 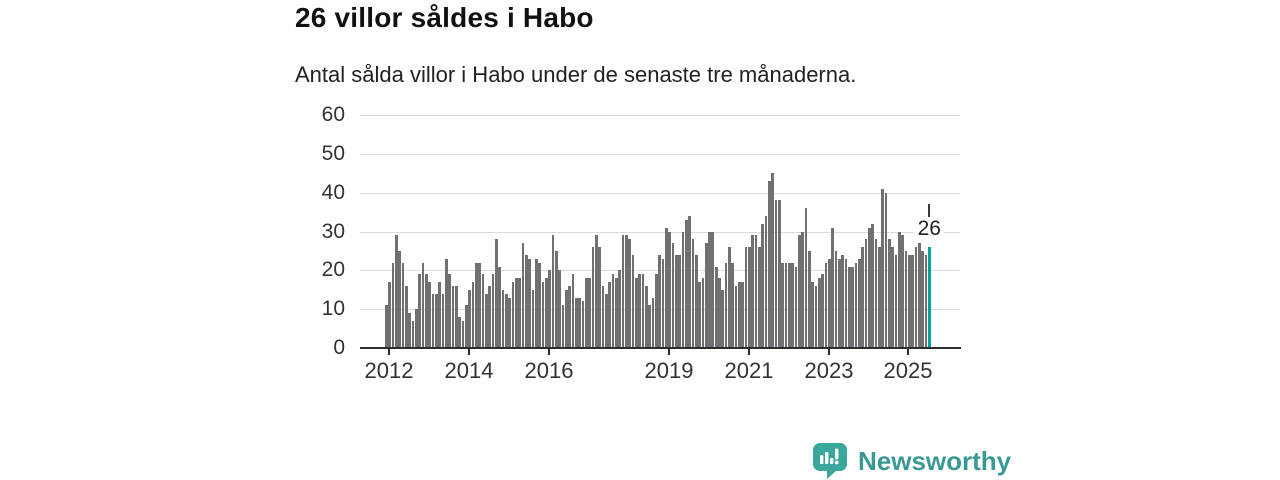 What do you see at coordinates (333, 153) in the screenshot?
I see `y-axis-tick-label: 50` at bounding box center [333, 153].